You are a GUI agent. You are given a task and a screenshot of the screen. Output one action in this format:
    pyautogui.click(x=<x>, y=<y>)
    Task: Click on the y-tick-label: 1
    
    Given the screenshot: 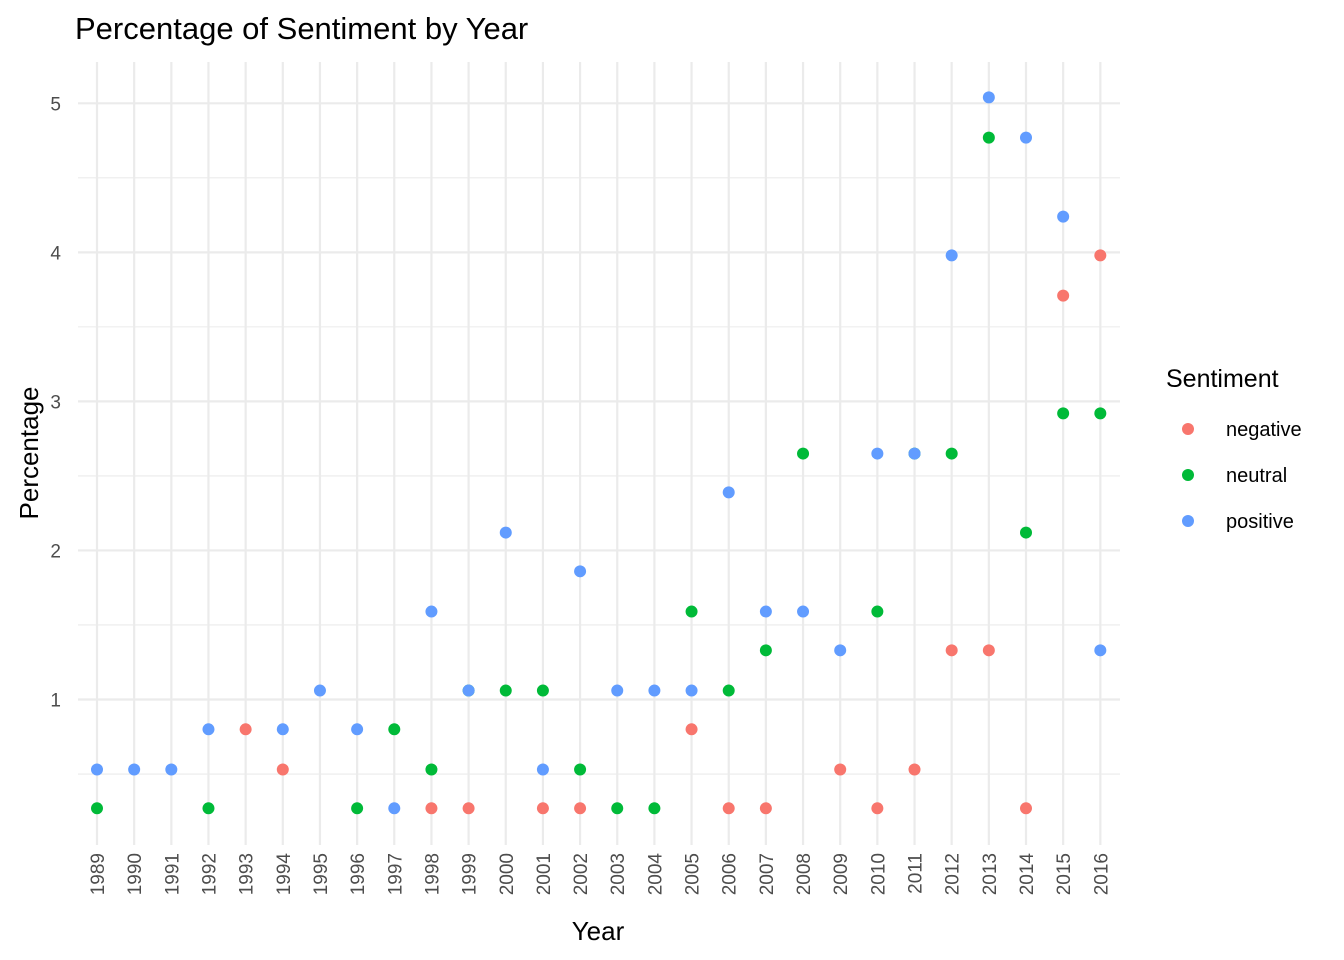 What is the action you would take?
    pyautogui.click(x=55, y=701)
    